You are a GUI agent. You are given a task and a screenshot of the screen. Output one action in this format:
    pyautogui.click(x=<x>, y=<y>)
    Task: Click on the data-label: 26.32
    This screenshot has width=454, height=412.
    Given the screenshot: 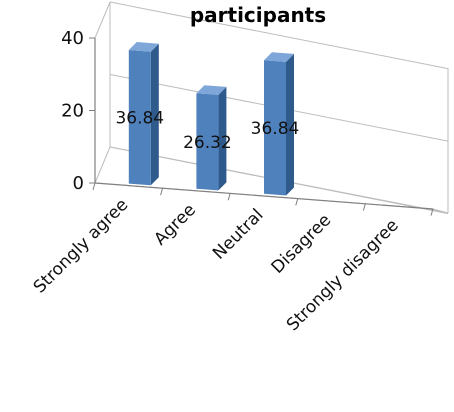 What is the action you would take?
    pyautogui.click(x=207, y=143)
    